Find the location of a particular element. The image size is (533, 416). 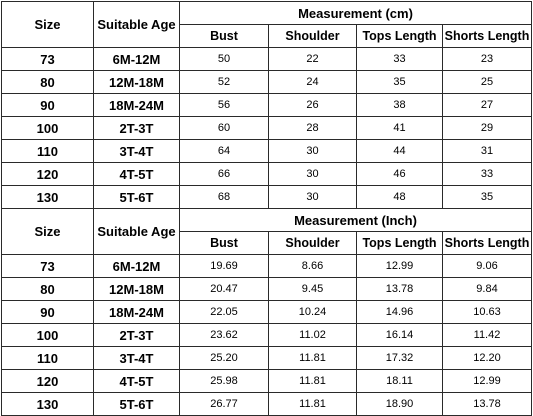

measurement-cell: 20.47 is located at coordinates (224, 289).